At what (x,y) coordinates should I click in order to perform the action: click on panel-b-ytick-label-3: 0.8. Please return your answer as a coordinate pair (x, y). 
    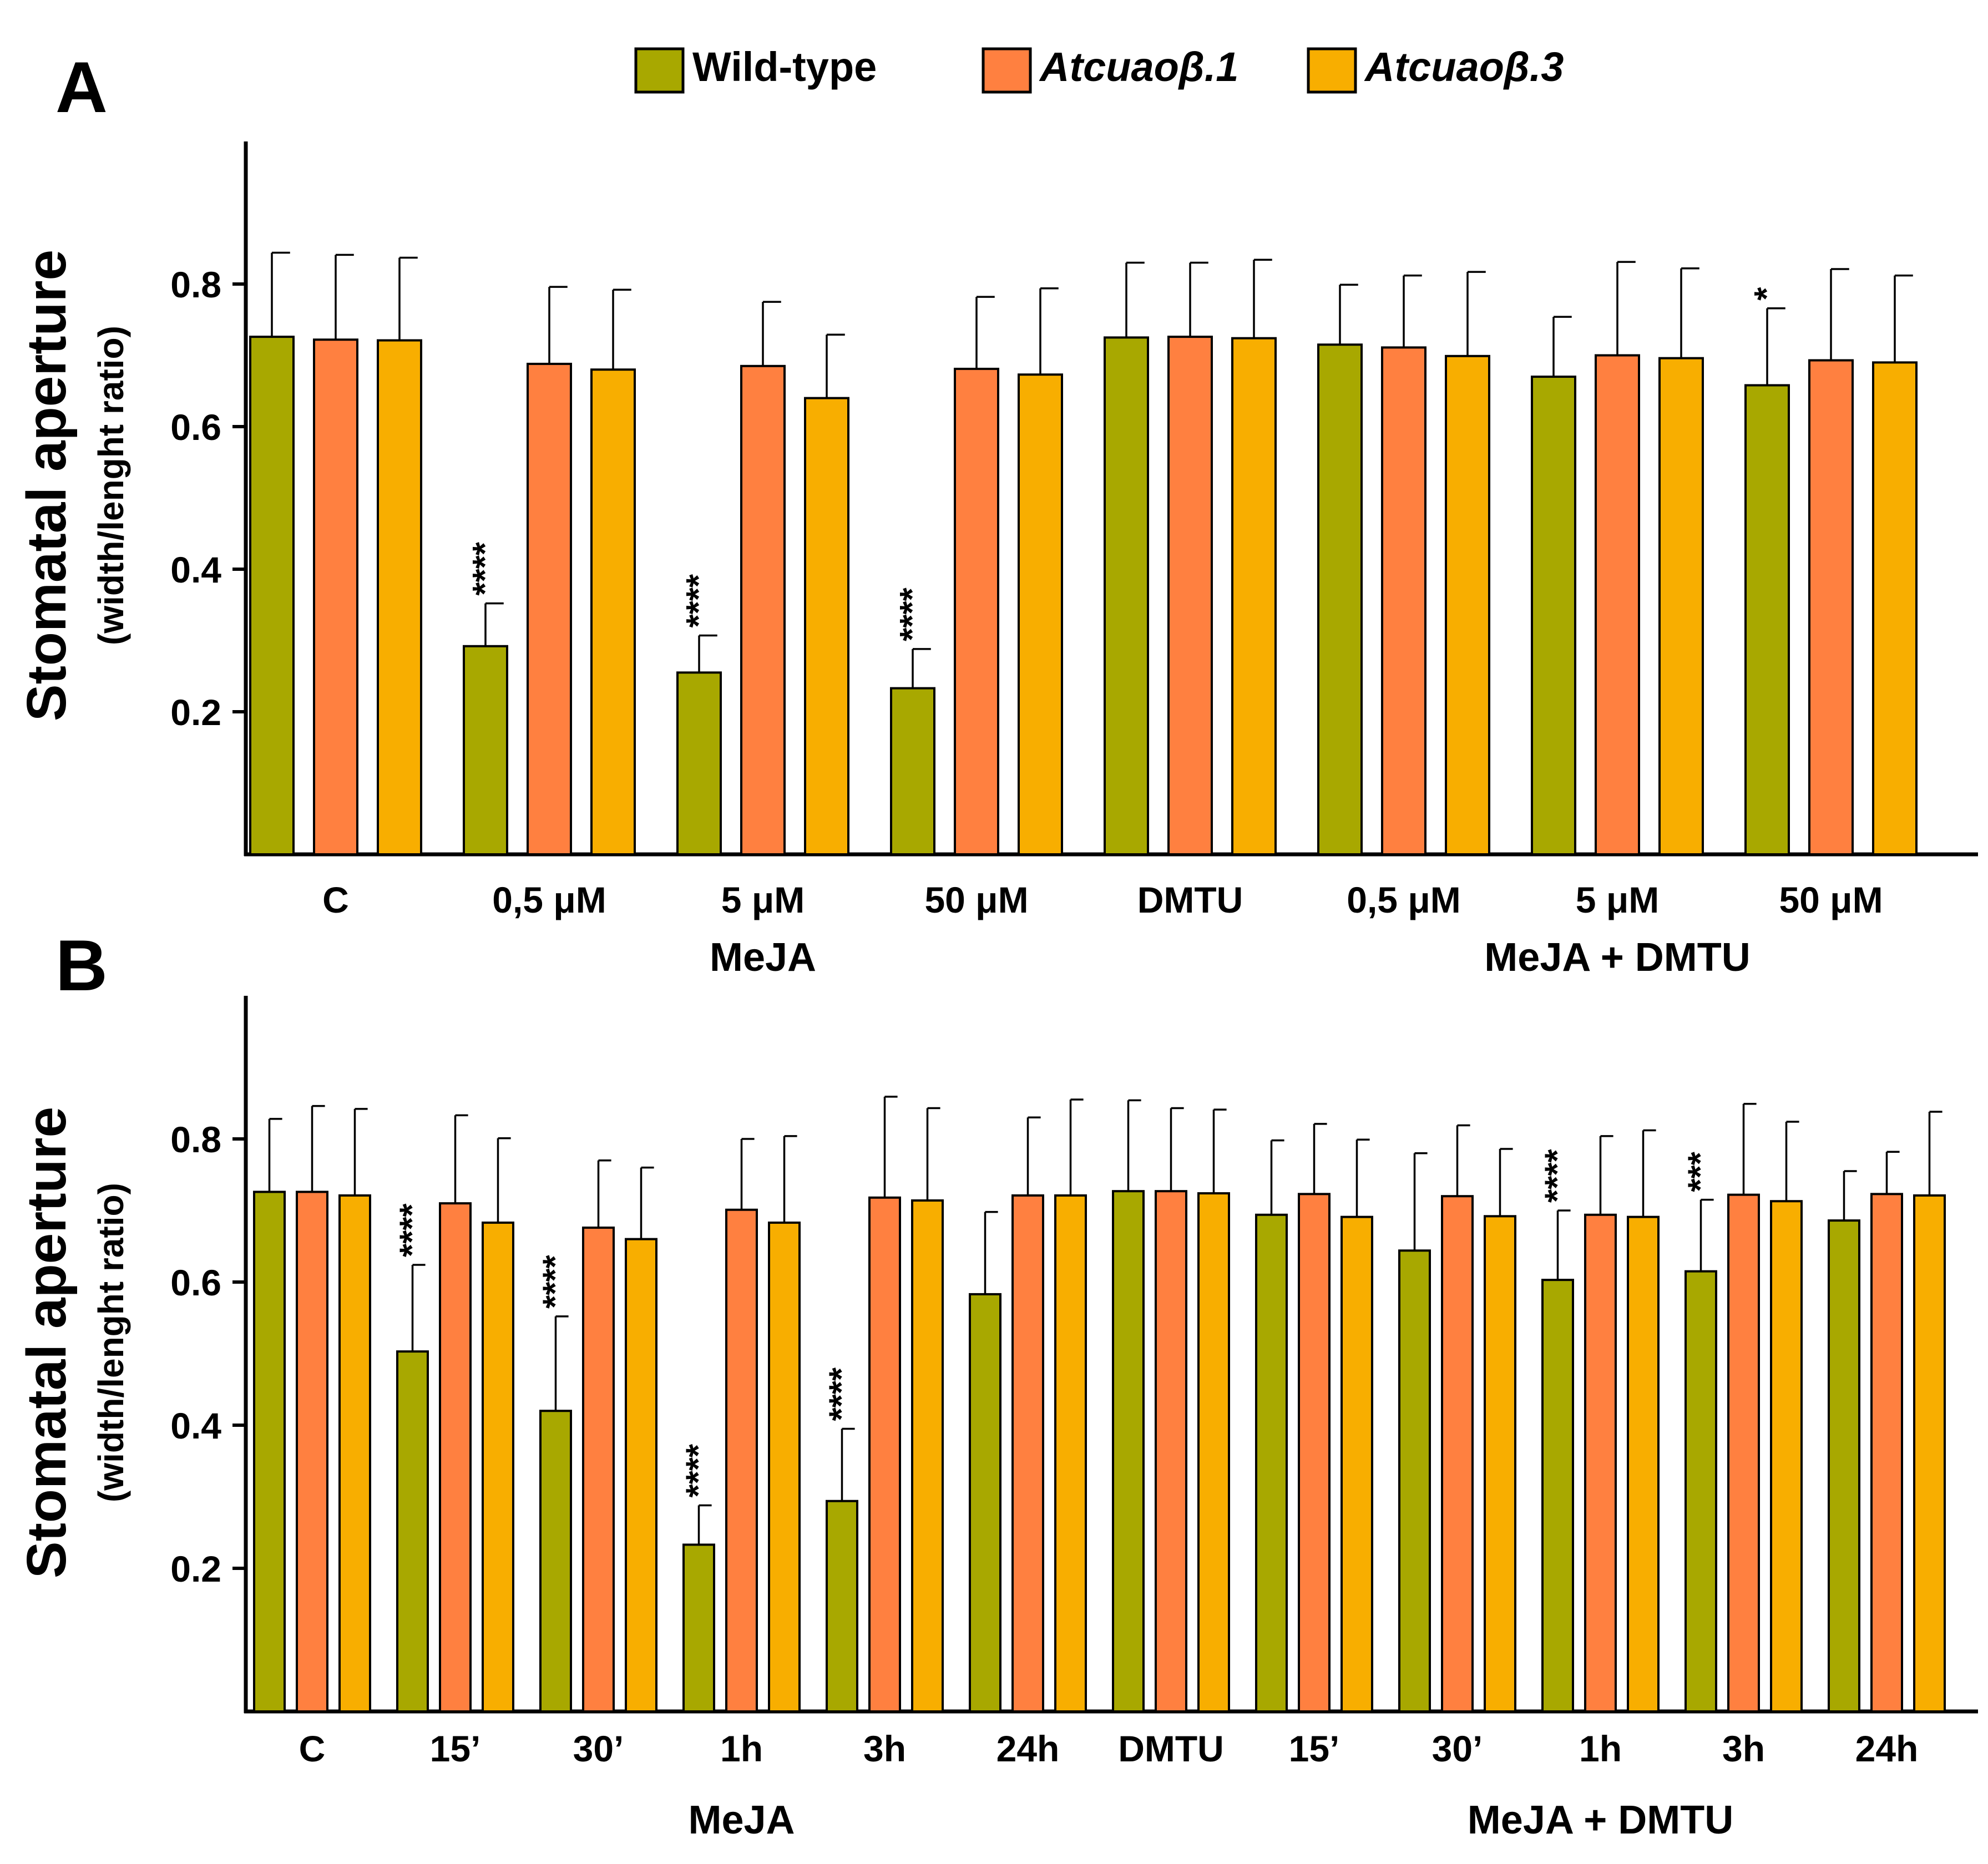
    Looking at the image, I should click on (195, 1140).